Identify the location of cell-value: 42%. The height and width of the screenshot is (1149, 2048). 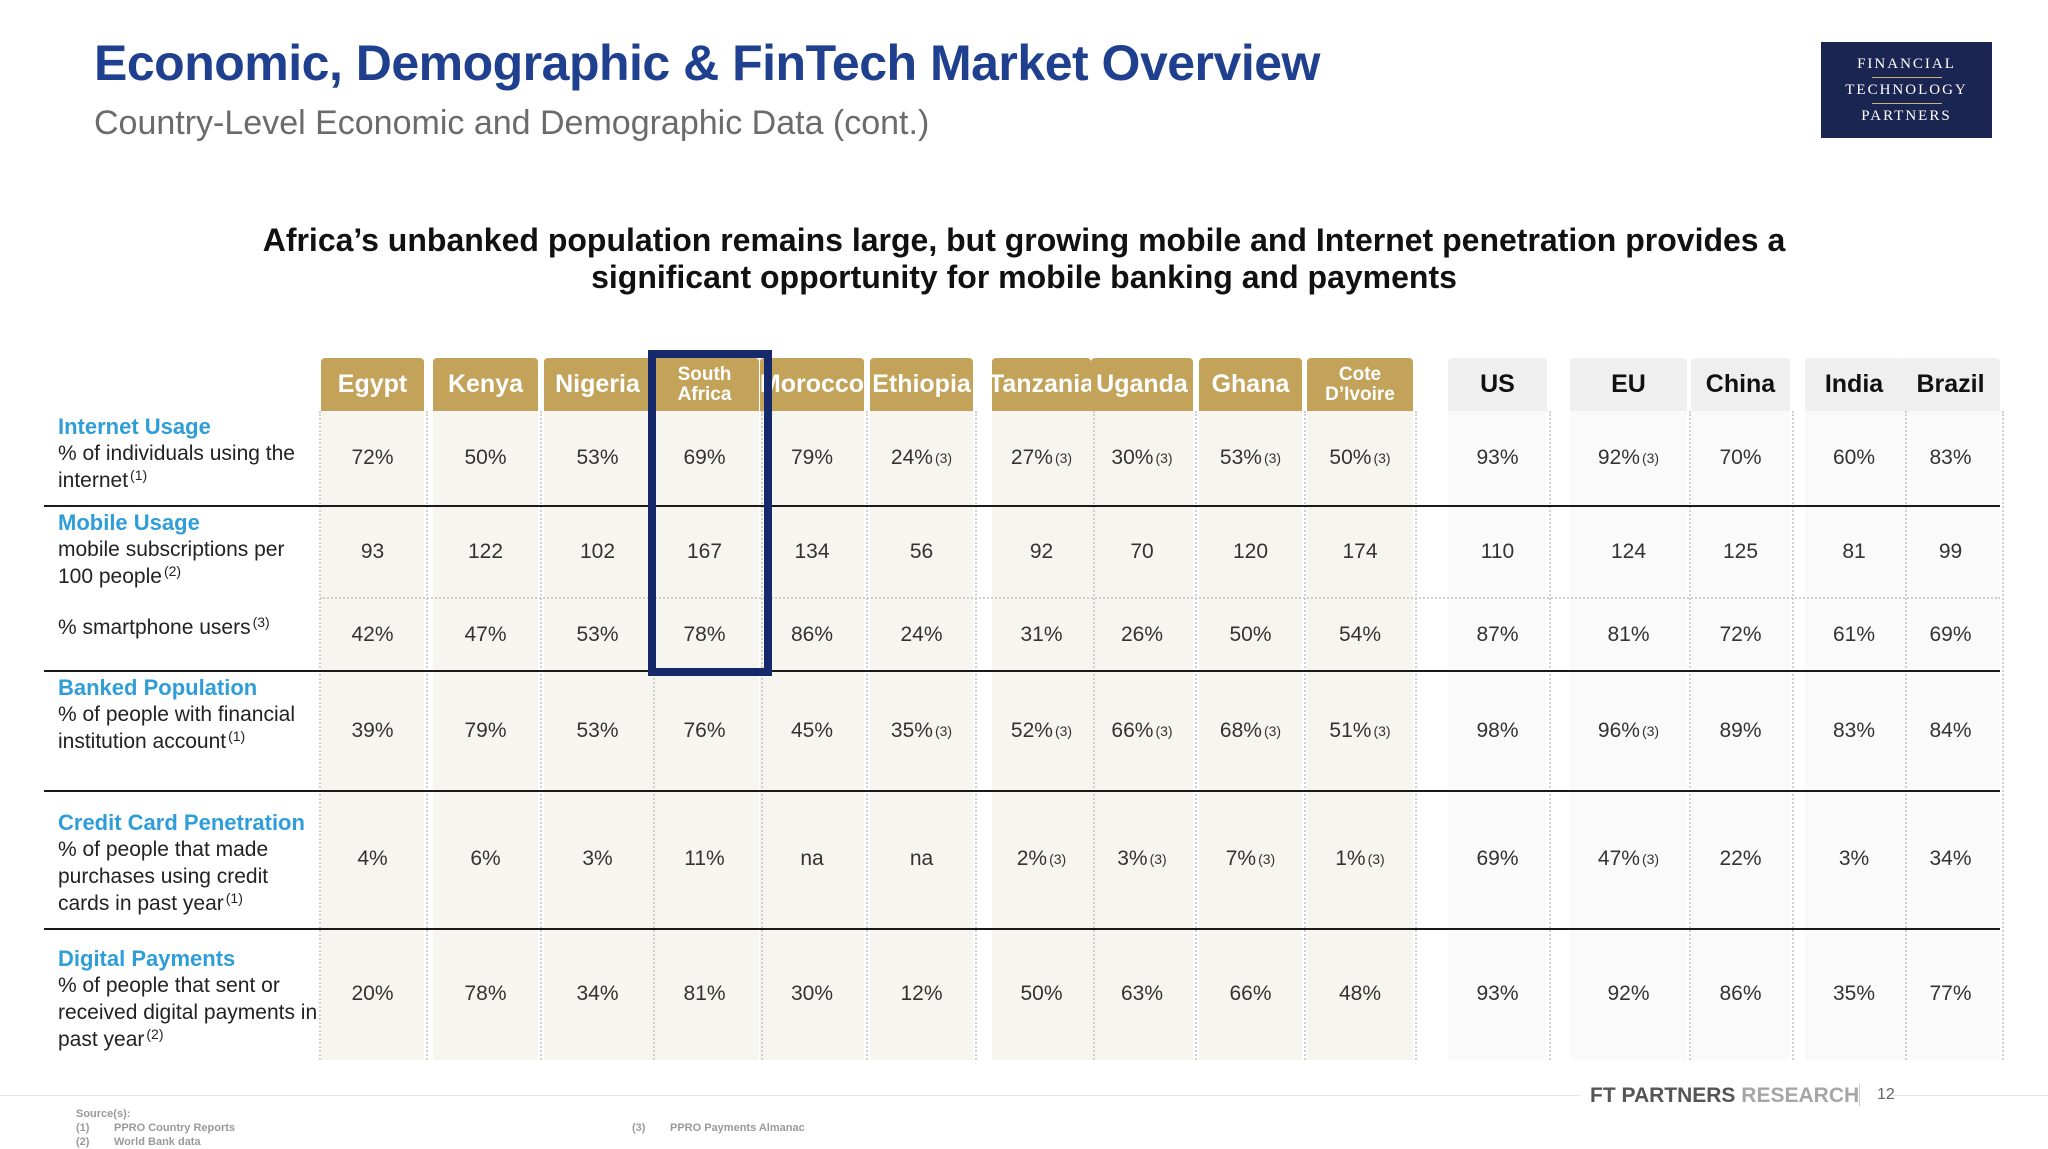
(372, 634).